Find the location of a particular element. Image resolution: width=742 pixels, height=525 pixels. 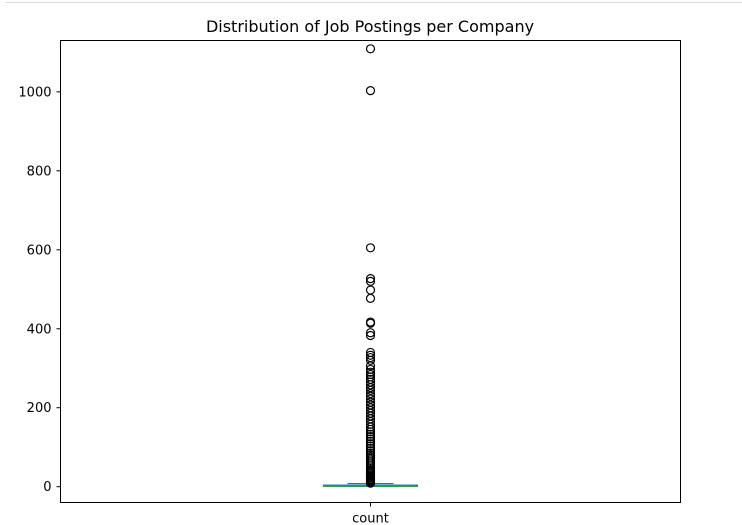

y-tick-label: 200 is located at coordinates (39, 408).